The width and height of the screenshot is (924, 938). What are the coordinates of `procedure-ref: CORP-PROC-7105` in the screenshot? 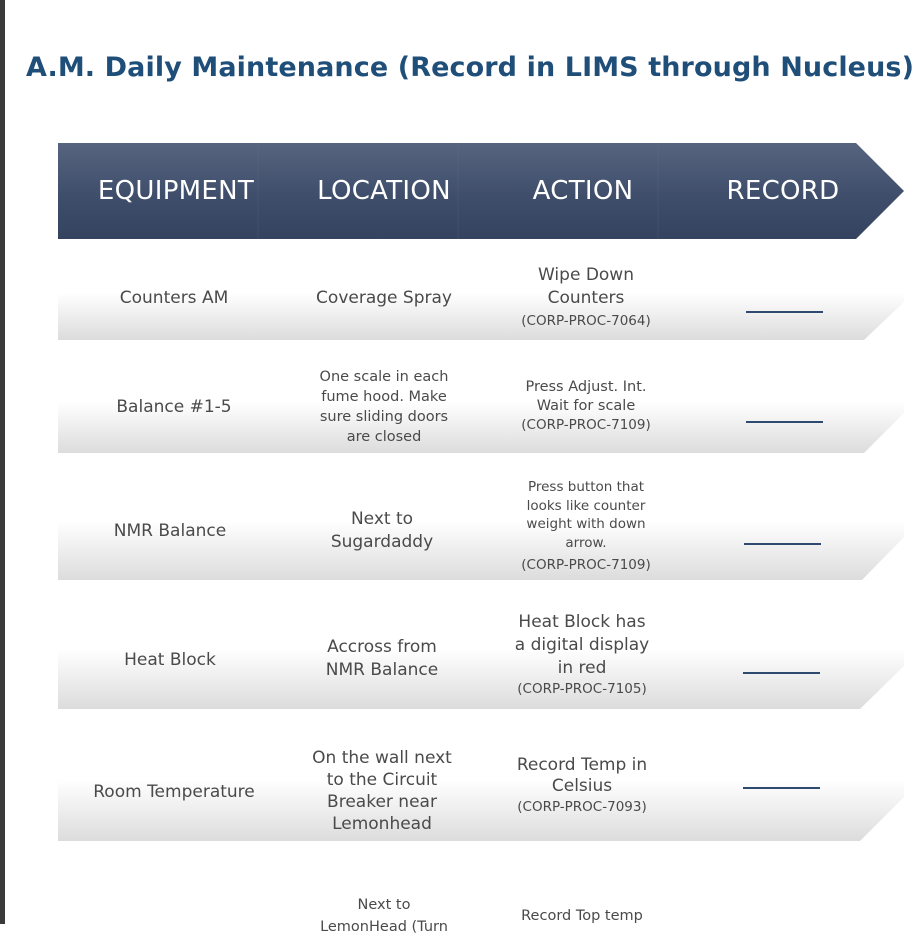 It's located at (582, 689).